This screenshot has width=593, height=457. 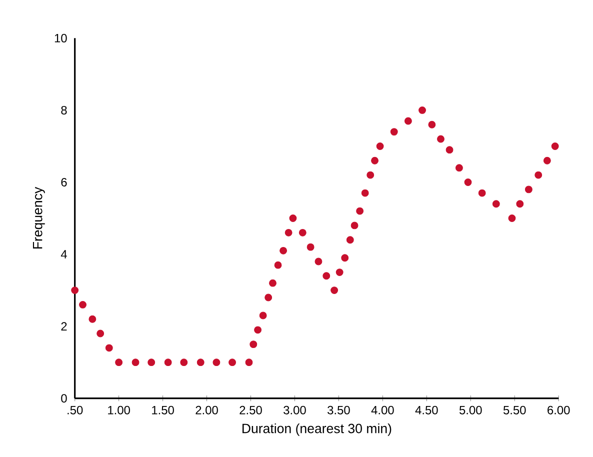 I want to click on x-tick-label: 2.00, so click(x=207, y=410).